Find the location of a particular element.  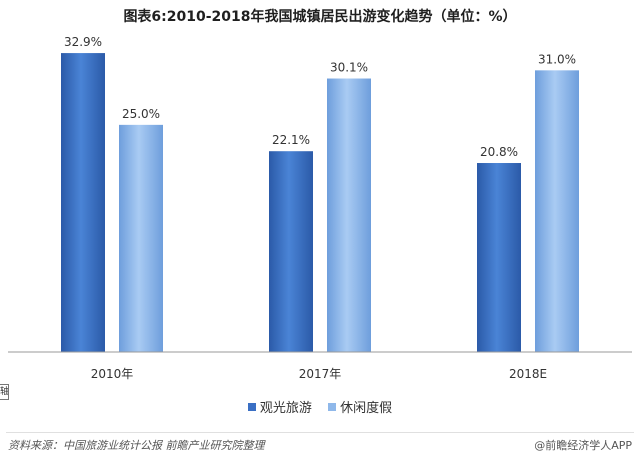

source-note: 资料来源：中国旅游业统计公报 前瞻产业研究院整理 is located at coordinates (136, 445).